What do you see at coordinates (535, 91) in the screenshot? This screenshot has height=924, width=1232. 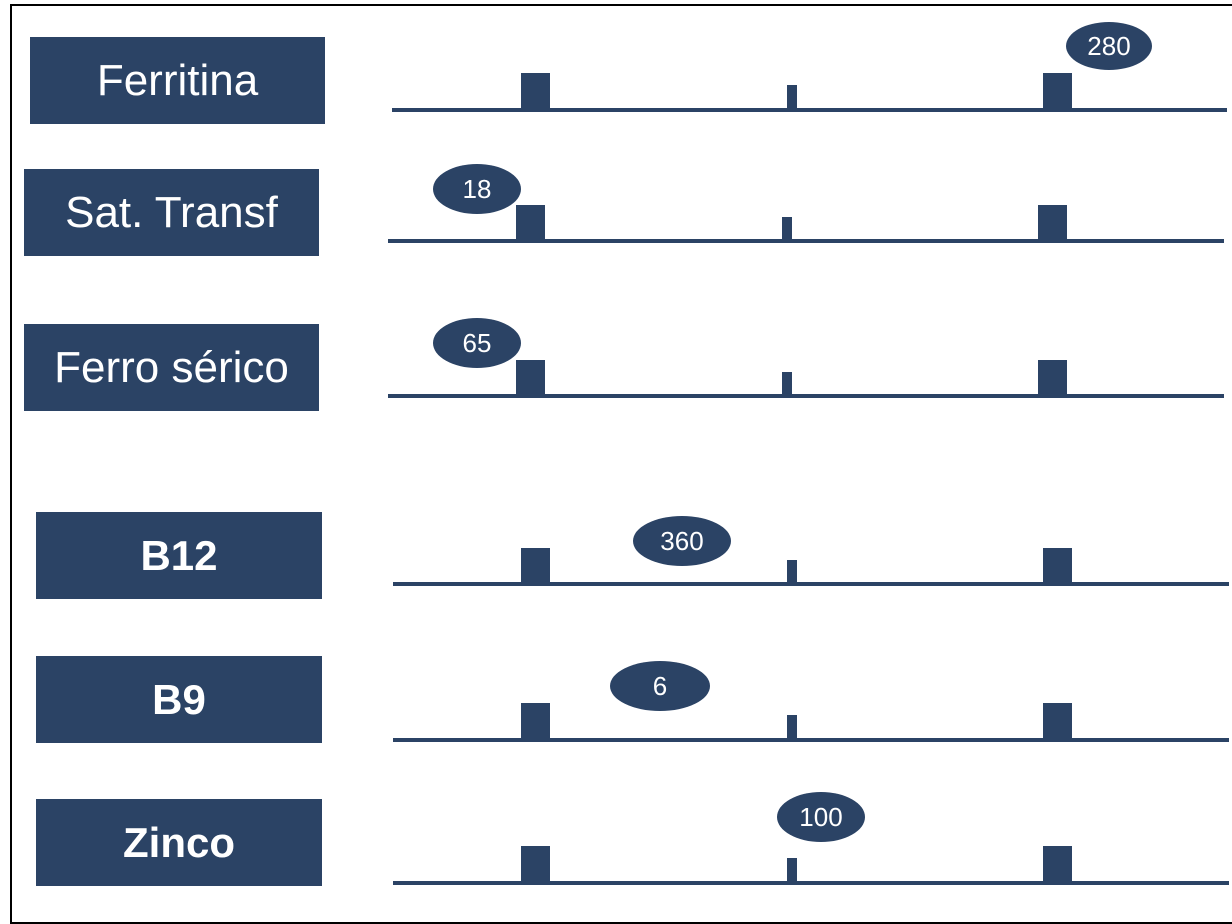 I see `marker-low-ferritina` at bounding box center [535, 91].